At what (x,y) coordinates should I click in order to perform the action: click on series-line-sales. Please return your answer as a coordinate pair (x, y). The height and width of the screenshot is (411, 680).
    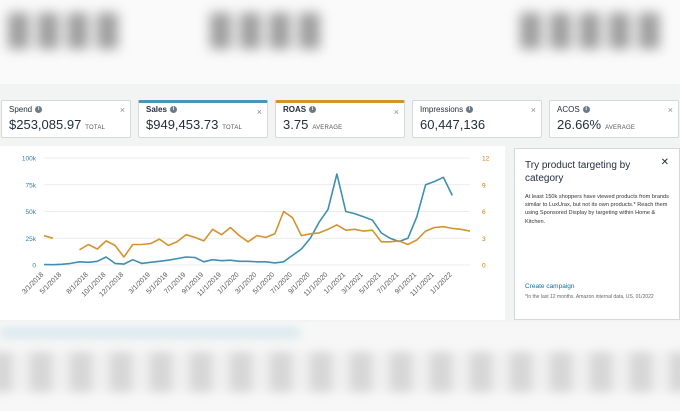
    Looking at the image, I should click on (248, 219).